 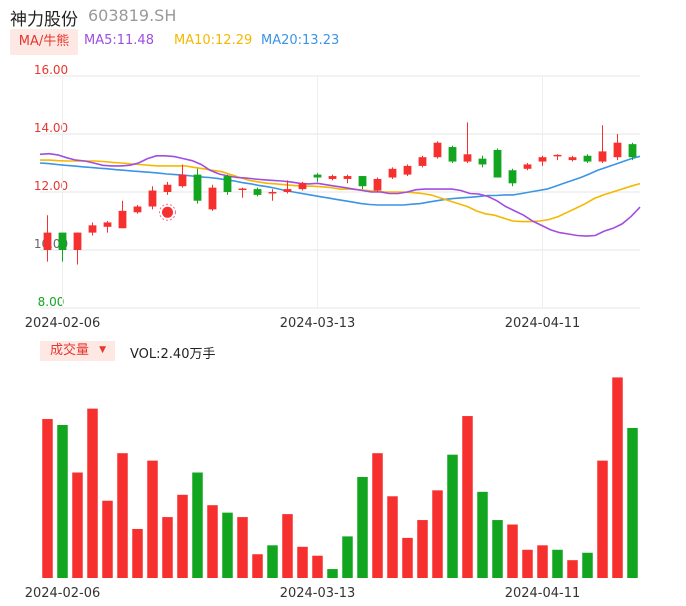 What do you see at coordinates (340, 180) in the screenshot?
I see `ma20-line` at bounding box center [340, 180].